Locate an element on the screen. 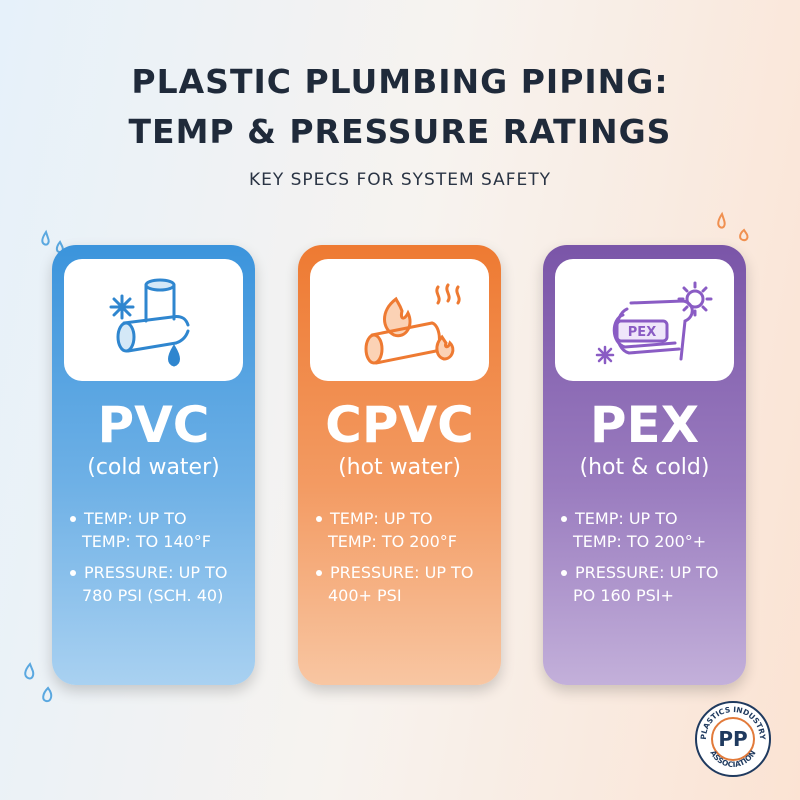  page-subtitle: KEY SPECS FOR SYSTEM SAFETY is located at coordinates (400, 180).